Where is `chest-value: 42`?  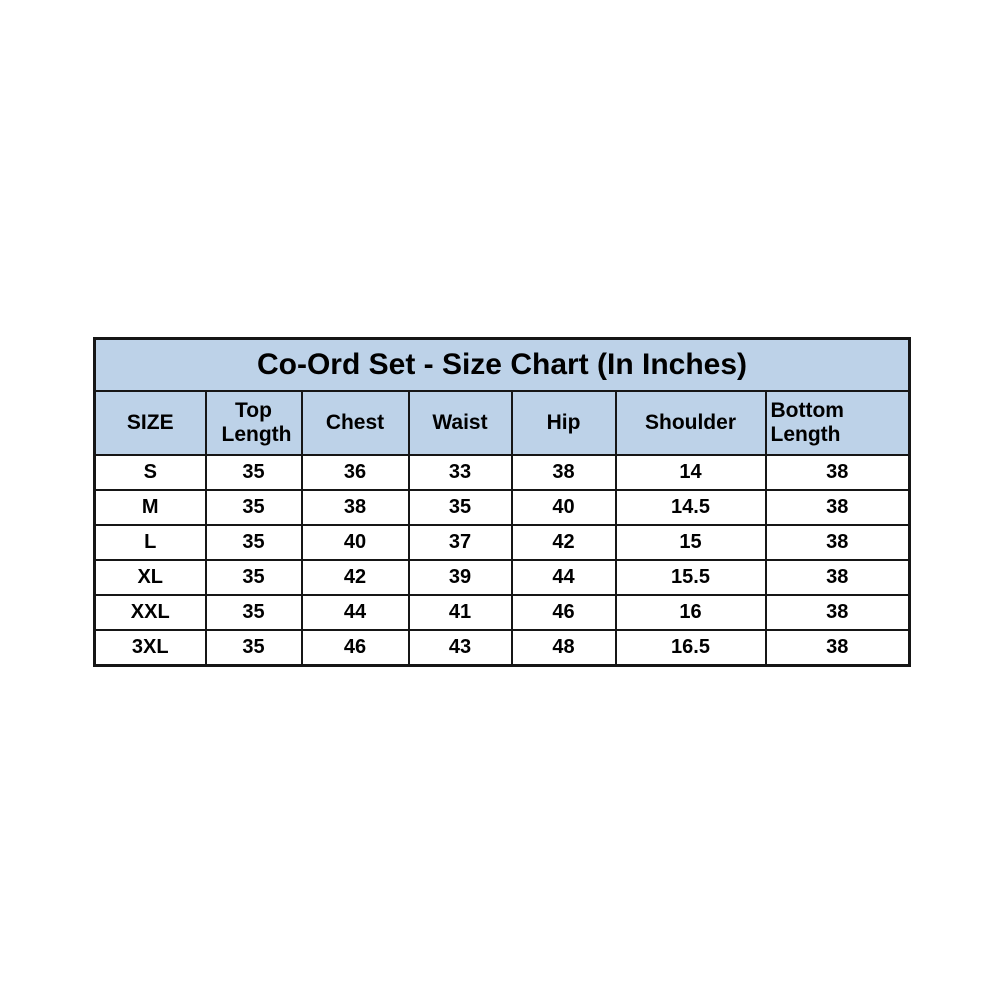
chest-value: 42 is located at coordinates (355, 577).